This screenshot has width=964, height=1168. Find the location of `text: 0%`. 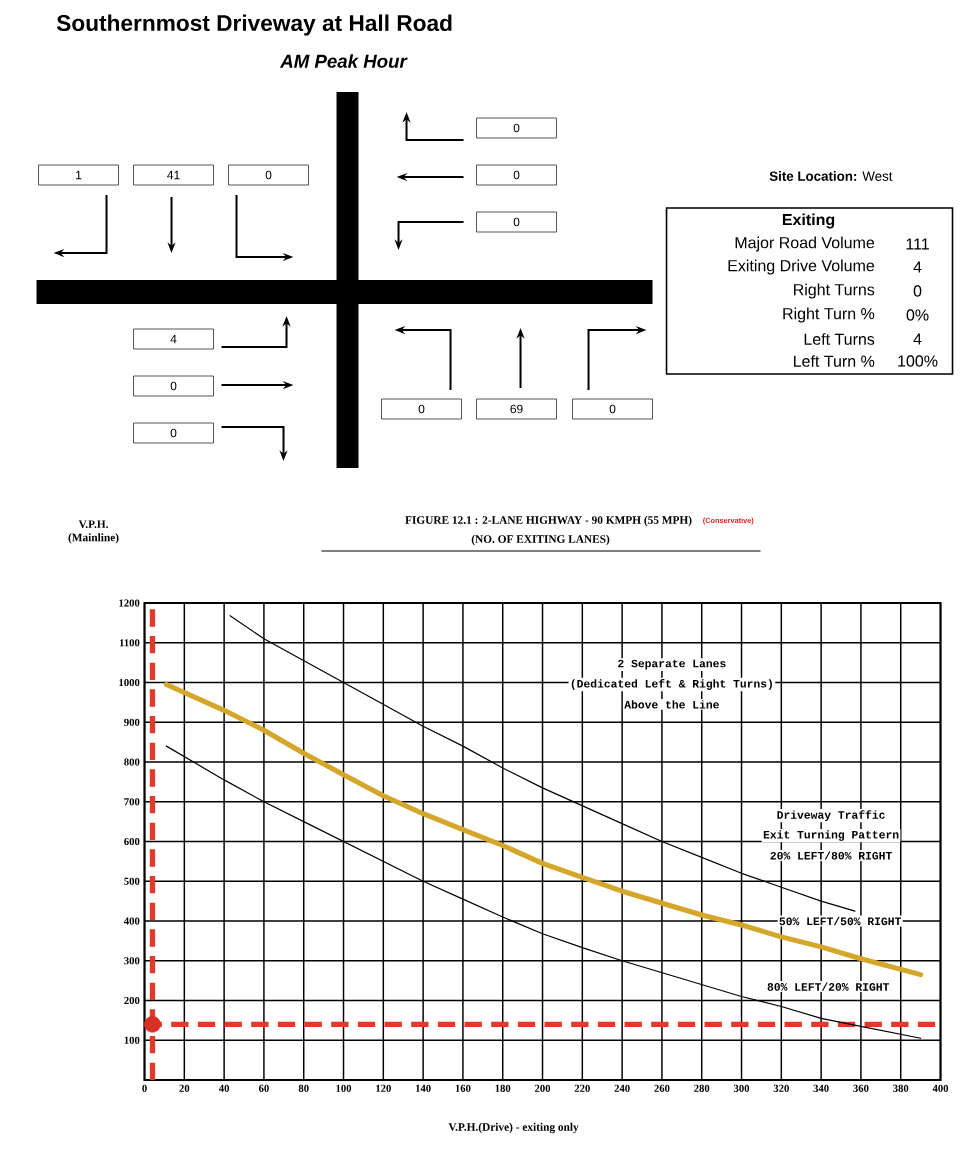

text: 0% is located at coordinates (917, 315).